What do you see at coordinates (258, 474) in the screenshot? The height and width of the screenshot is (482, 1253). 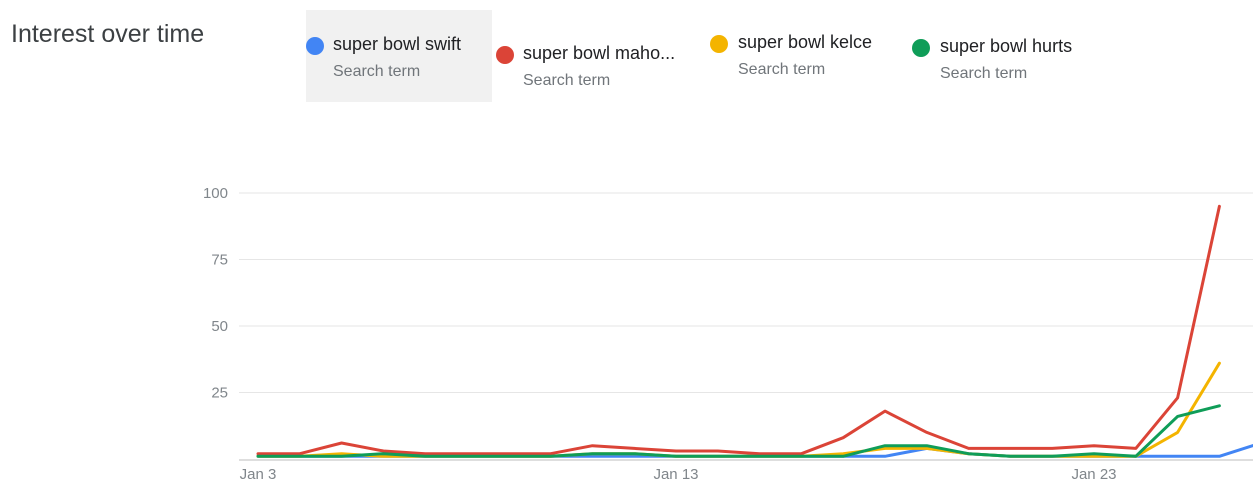 I see `x-tick-label: Jan 3` at bounding box center [258, 474].